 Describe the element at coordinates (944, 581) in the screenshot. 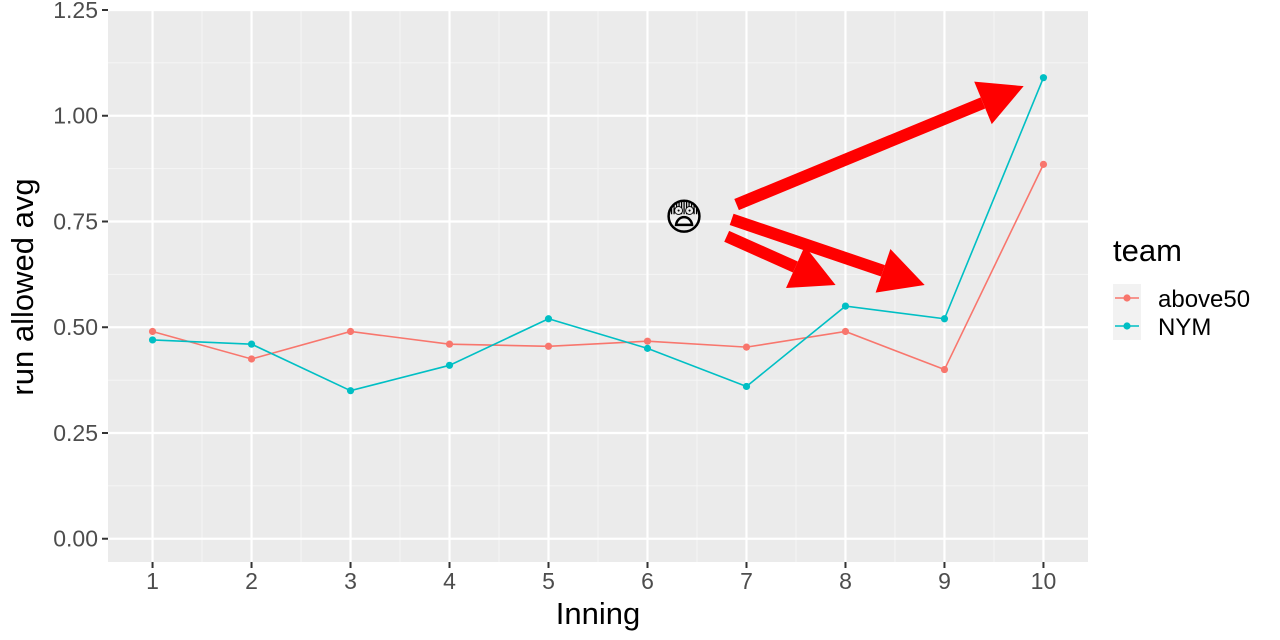

I see `x-tick-label: 9` at that location.